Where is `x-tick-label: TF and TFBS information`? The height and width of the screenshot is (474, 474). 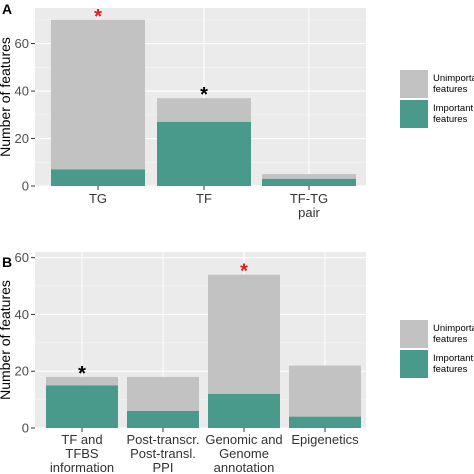 x-tick-label: TF and TFBS information is located at coordinates (82, 453).